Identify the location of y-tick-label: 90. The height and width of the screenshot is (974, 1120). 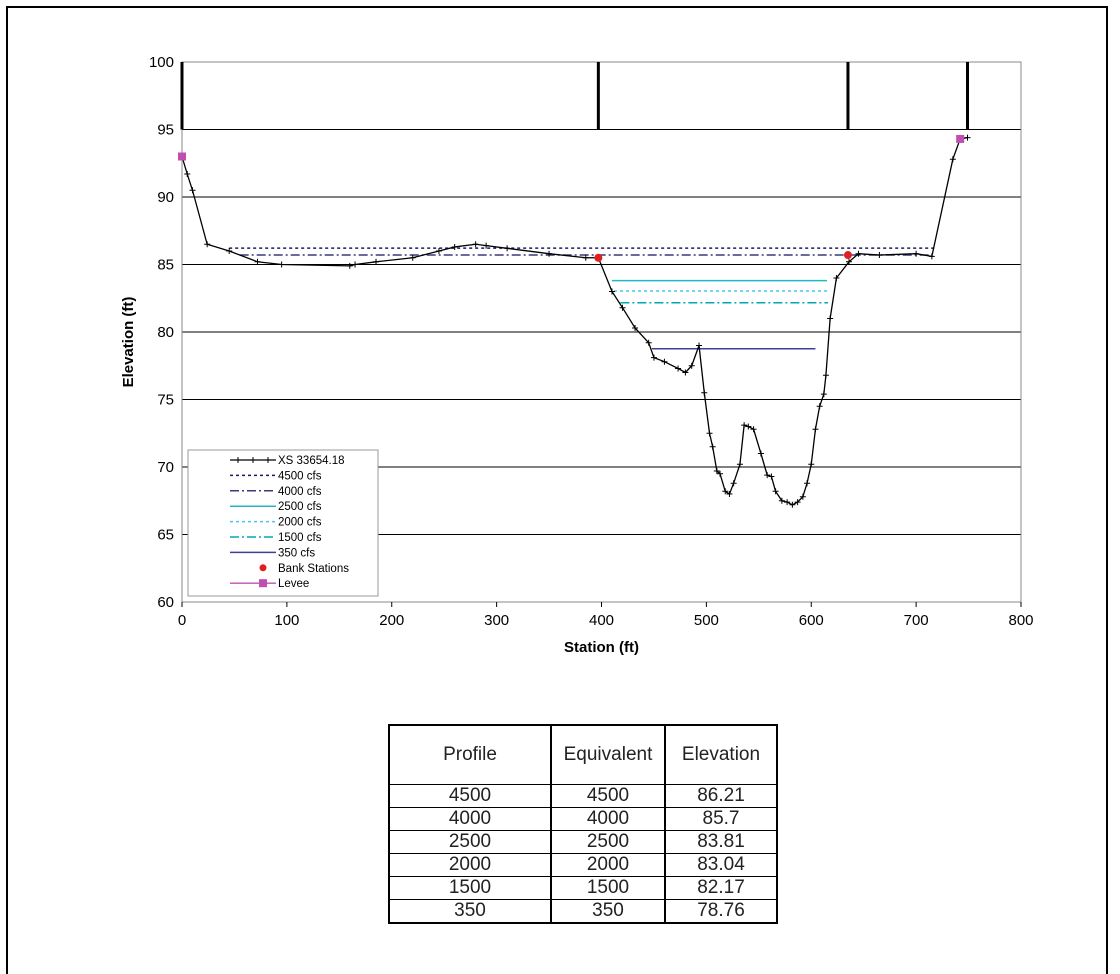
(165, 197).